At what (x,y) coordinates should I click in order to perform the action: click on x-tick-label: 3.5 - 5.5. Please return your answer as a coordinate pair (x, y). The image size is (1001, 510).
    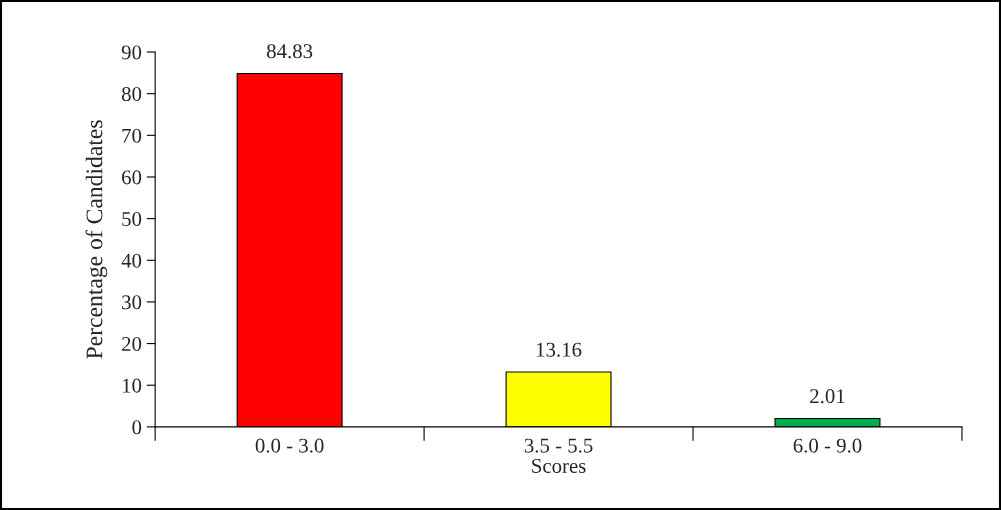
    Looking at the image, I should click on (558, 445).